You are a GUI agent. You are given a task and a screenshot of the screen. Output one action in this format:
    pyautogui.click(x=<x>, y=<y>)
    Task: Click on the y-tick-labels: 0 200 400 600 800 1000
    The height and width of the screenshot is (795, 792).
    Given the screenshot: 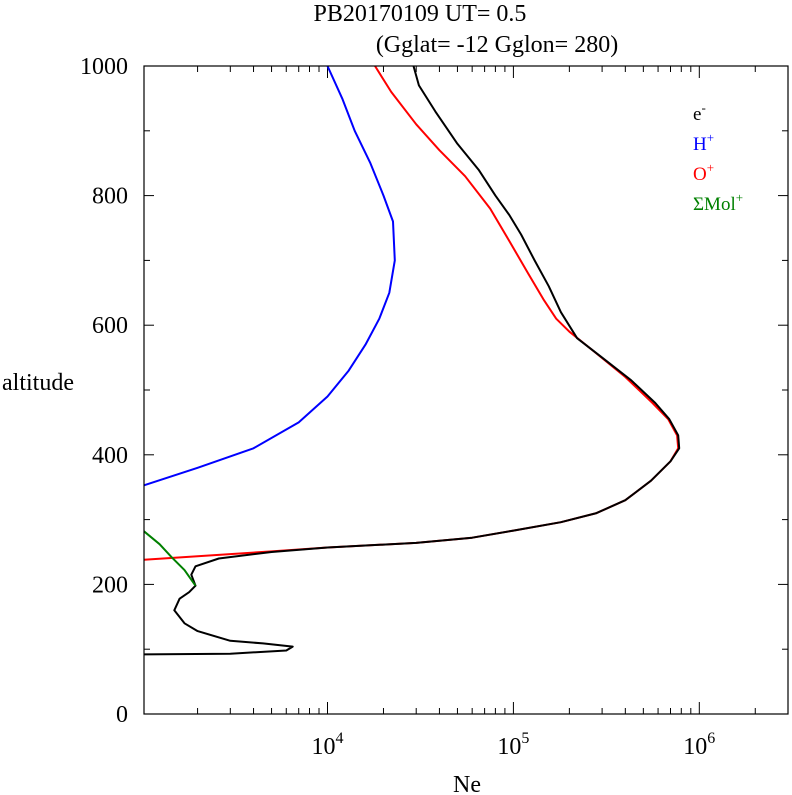 What is the action you would take?
    pyautogui.click(x=104, y=391)
    